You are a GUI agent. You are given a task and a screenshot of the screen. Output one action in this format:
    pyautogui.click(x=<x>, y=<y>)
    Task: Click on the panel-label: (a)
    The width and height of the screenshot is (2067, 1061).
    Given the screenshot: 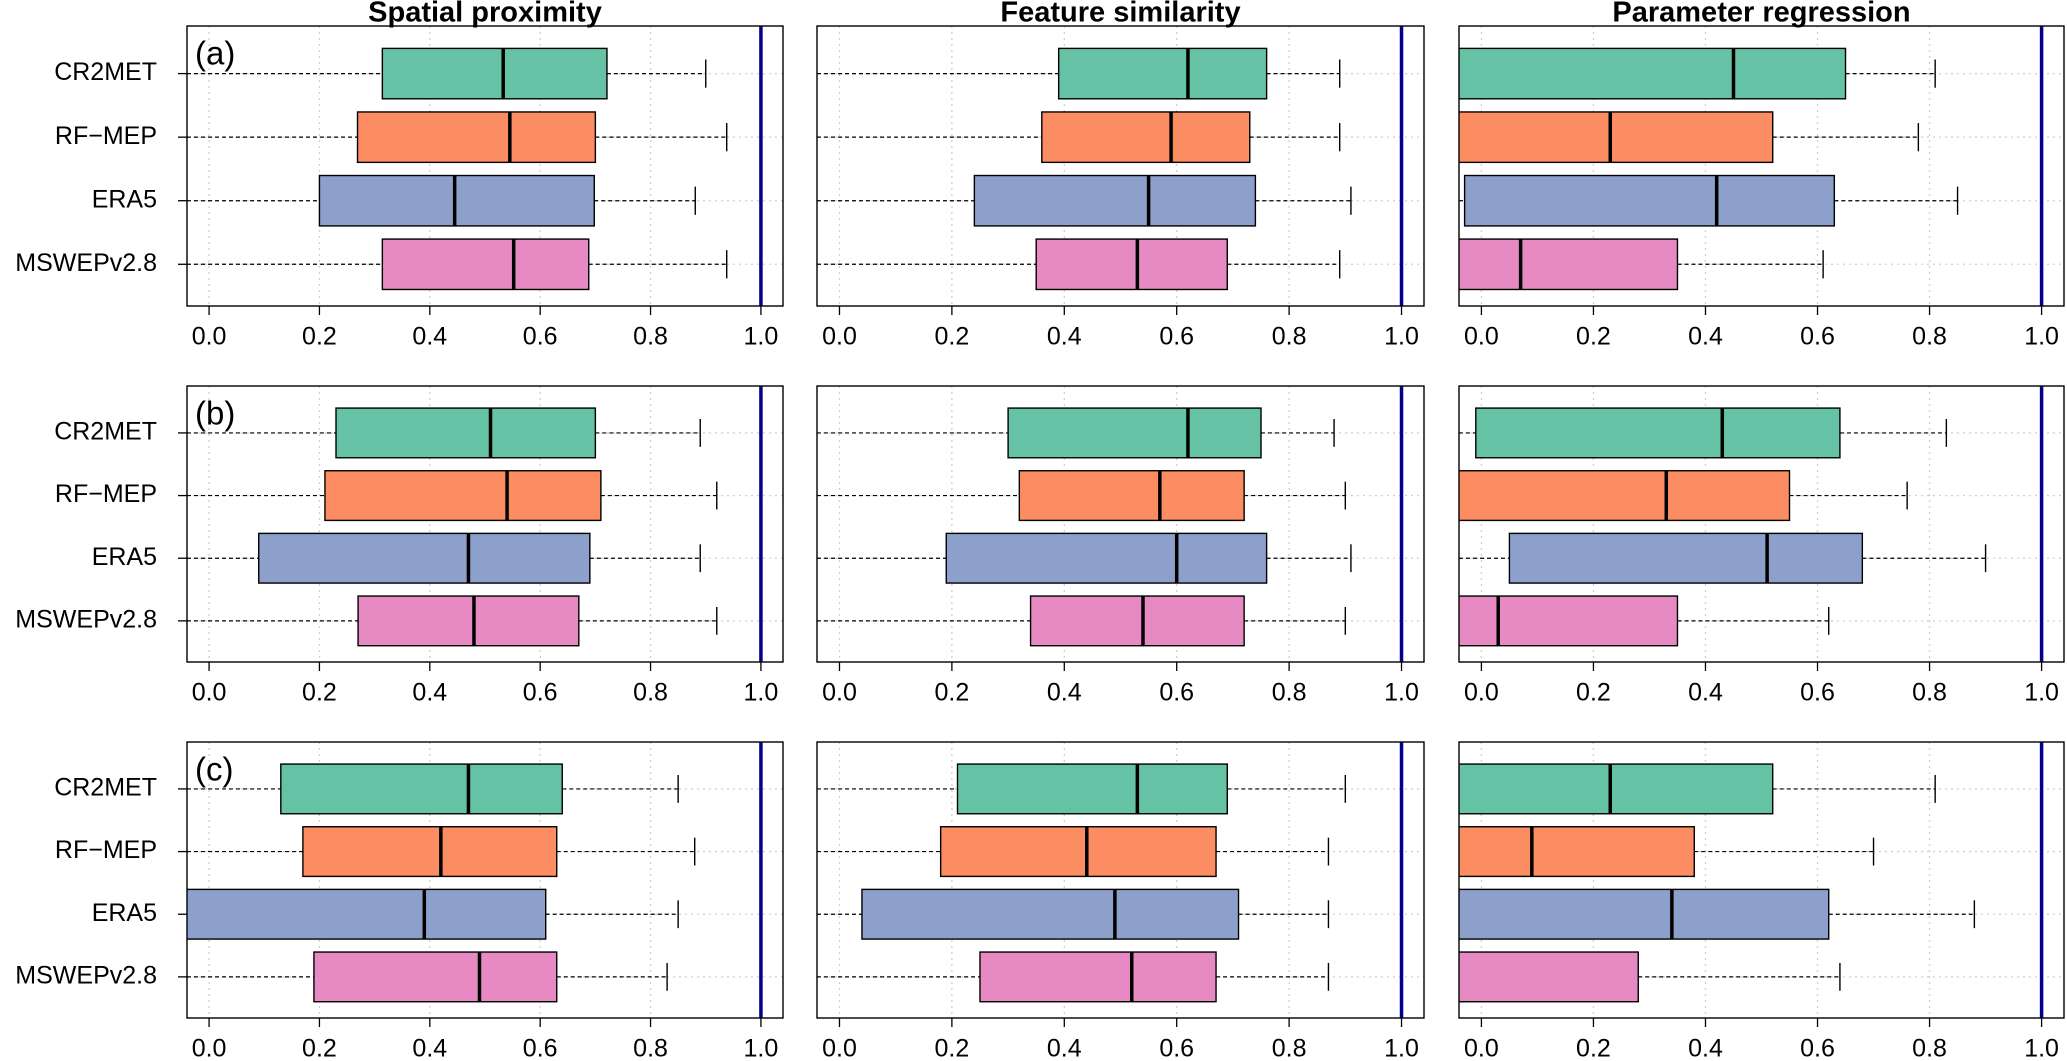 What is the action you would take?
    pyautogui.click(x=215, y=53)
    